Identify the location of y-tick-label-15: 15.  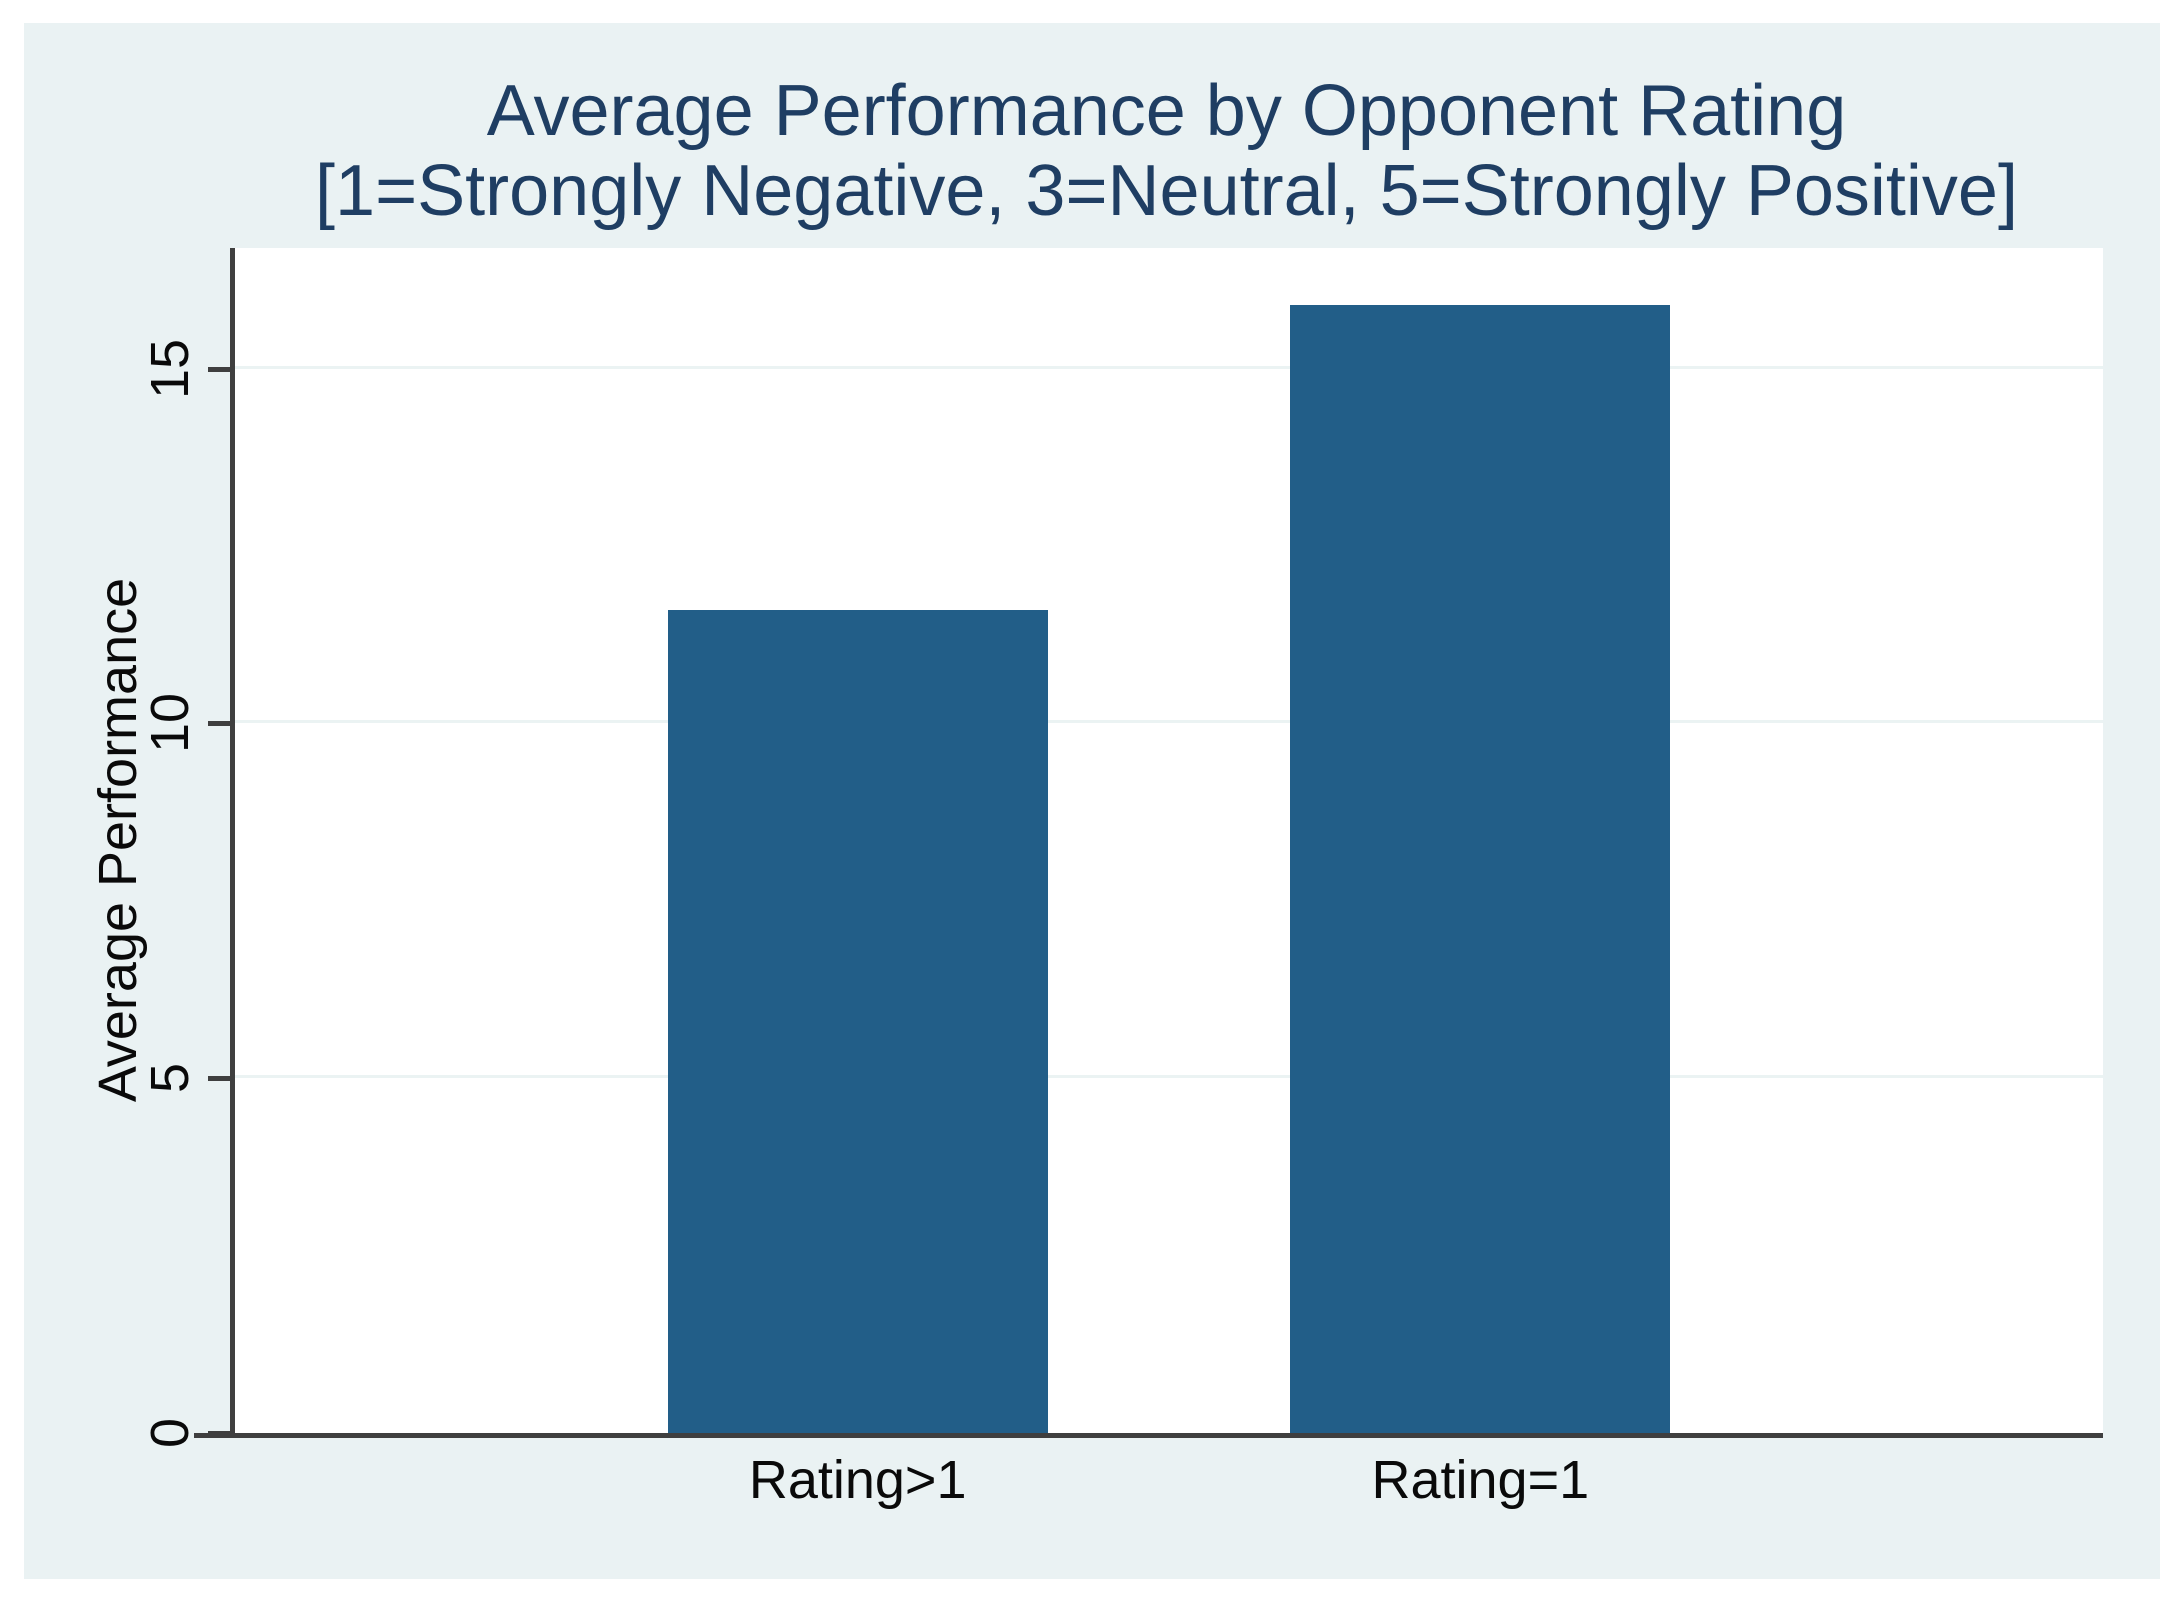
(170, 368).